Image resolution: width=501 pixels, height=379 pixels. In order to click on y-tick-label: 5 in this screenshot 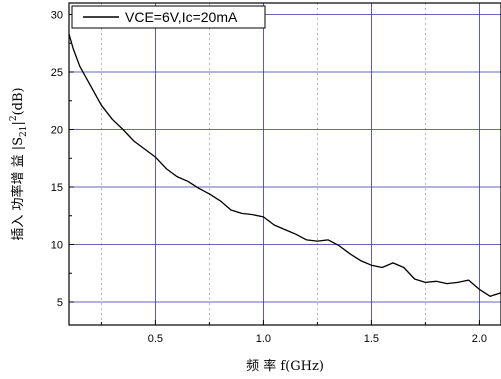, I will do `click(60, 303)`.